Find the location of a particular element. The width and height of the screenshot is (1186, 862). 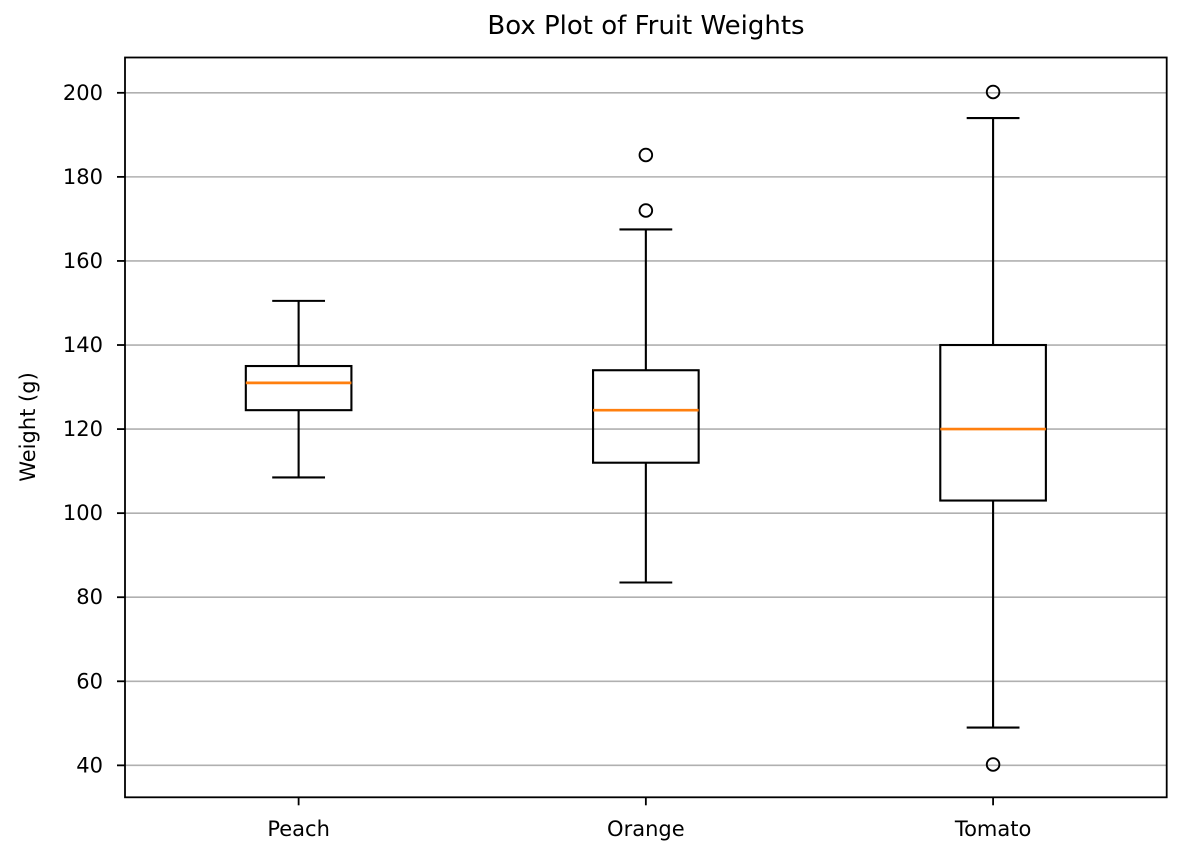

y-tick-label: 140 is located at coordinates (83, 345).